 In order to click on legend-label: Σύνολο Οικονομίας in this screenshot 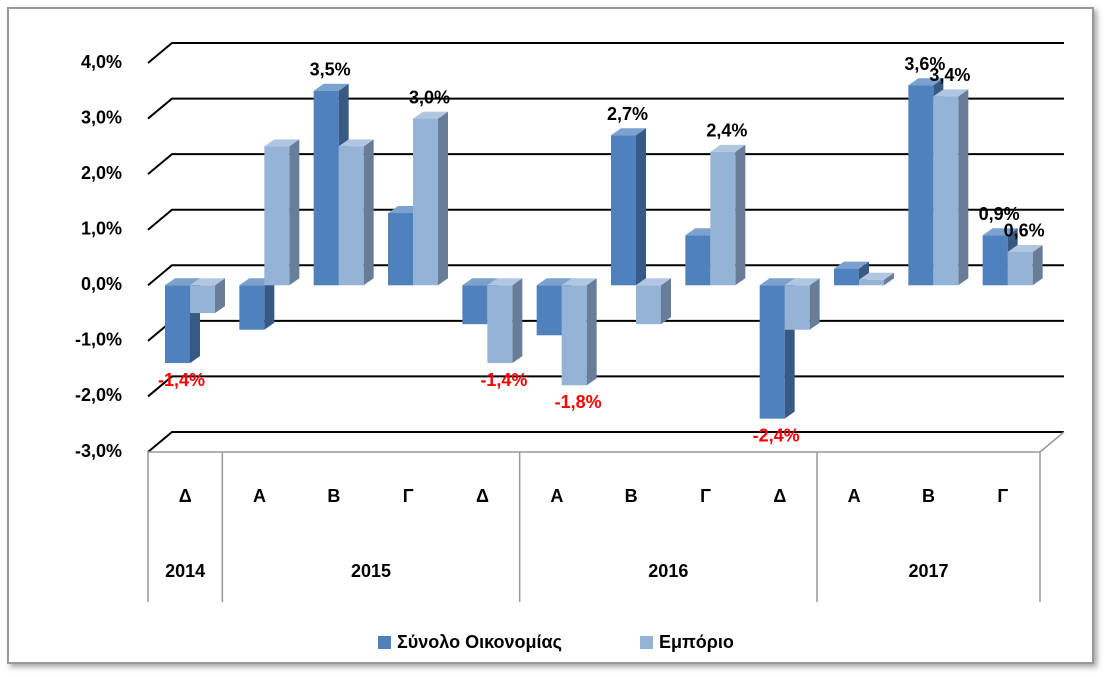, I will do `click(479, 642)`.